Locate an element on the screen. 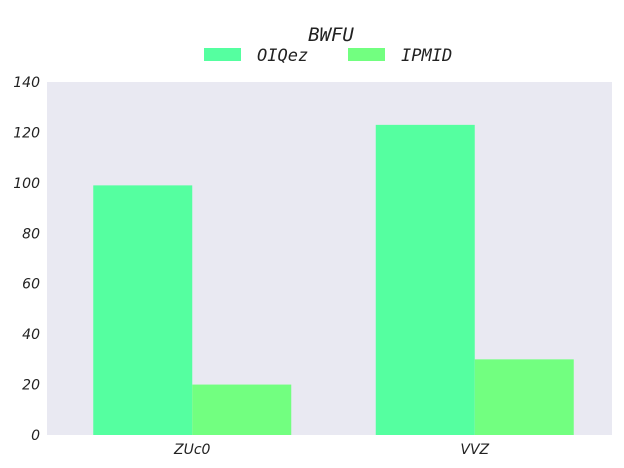 The height and width of the screenshot is (468, 624). bar-ipmid-zuc0 is located at coordinates (242, 409).